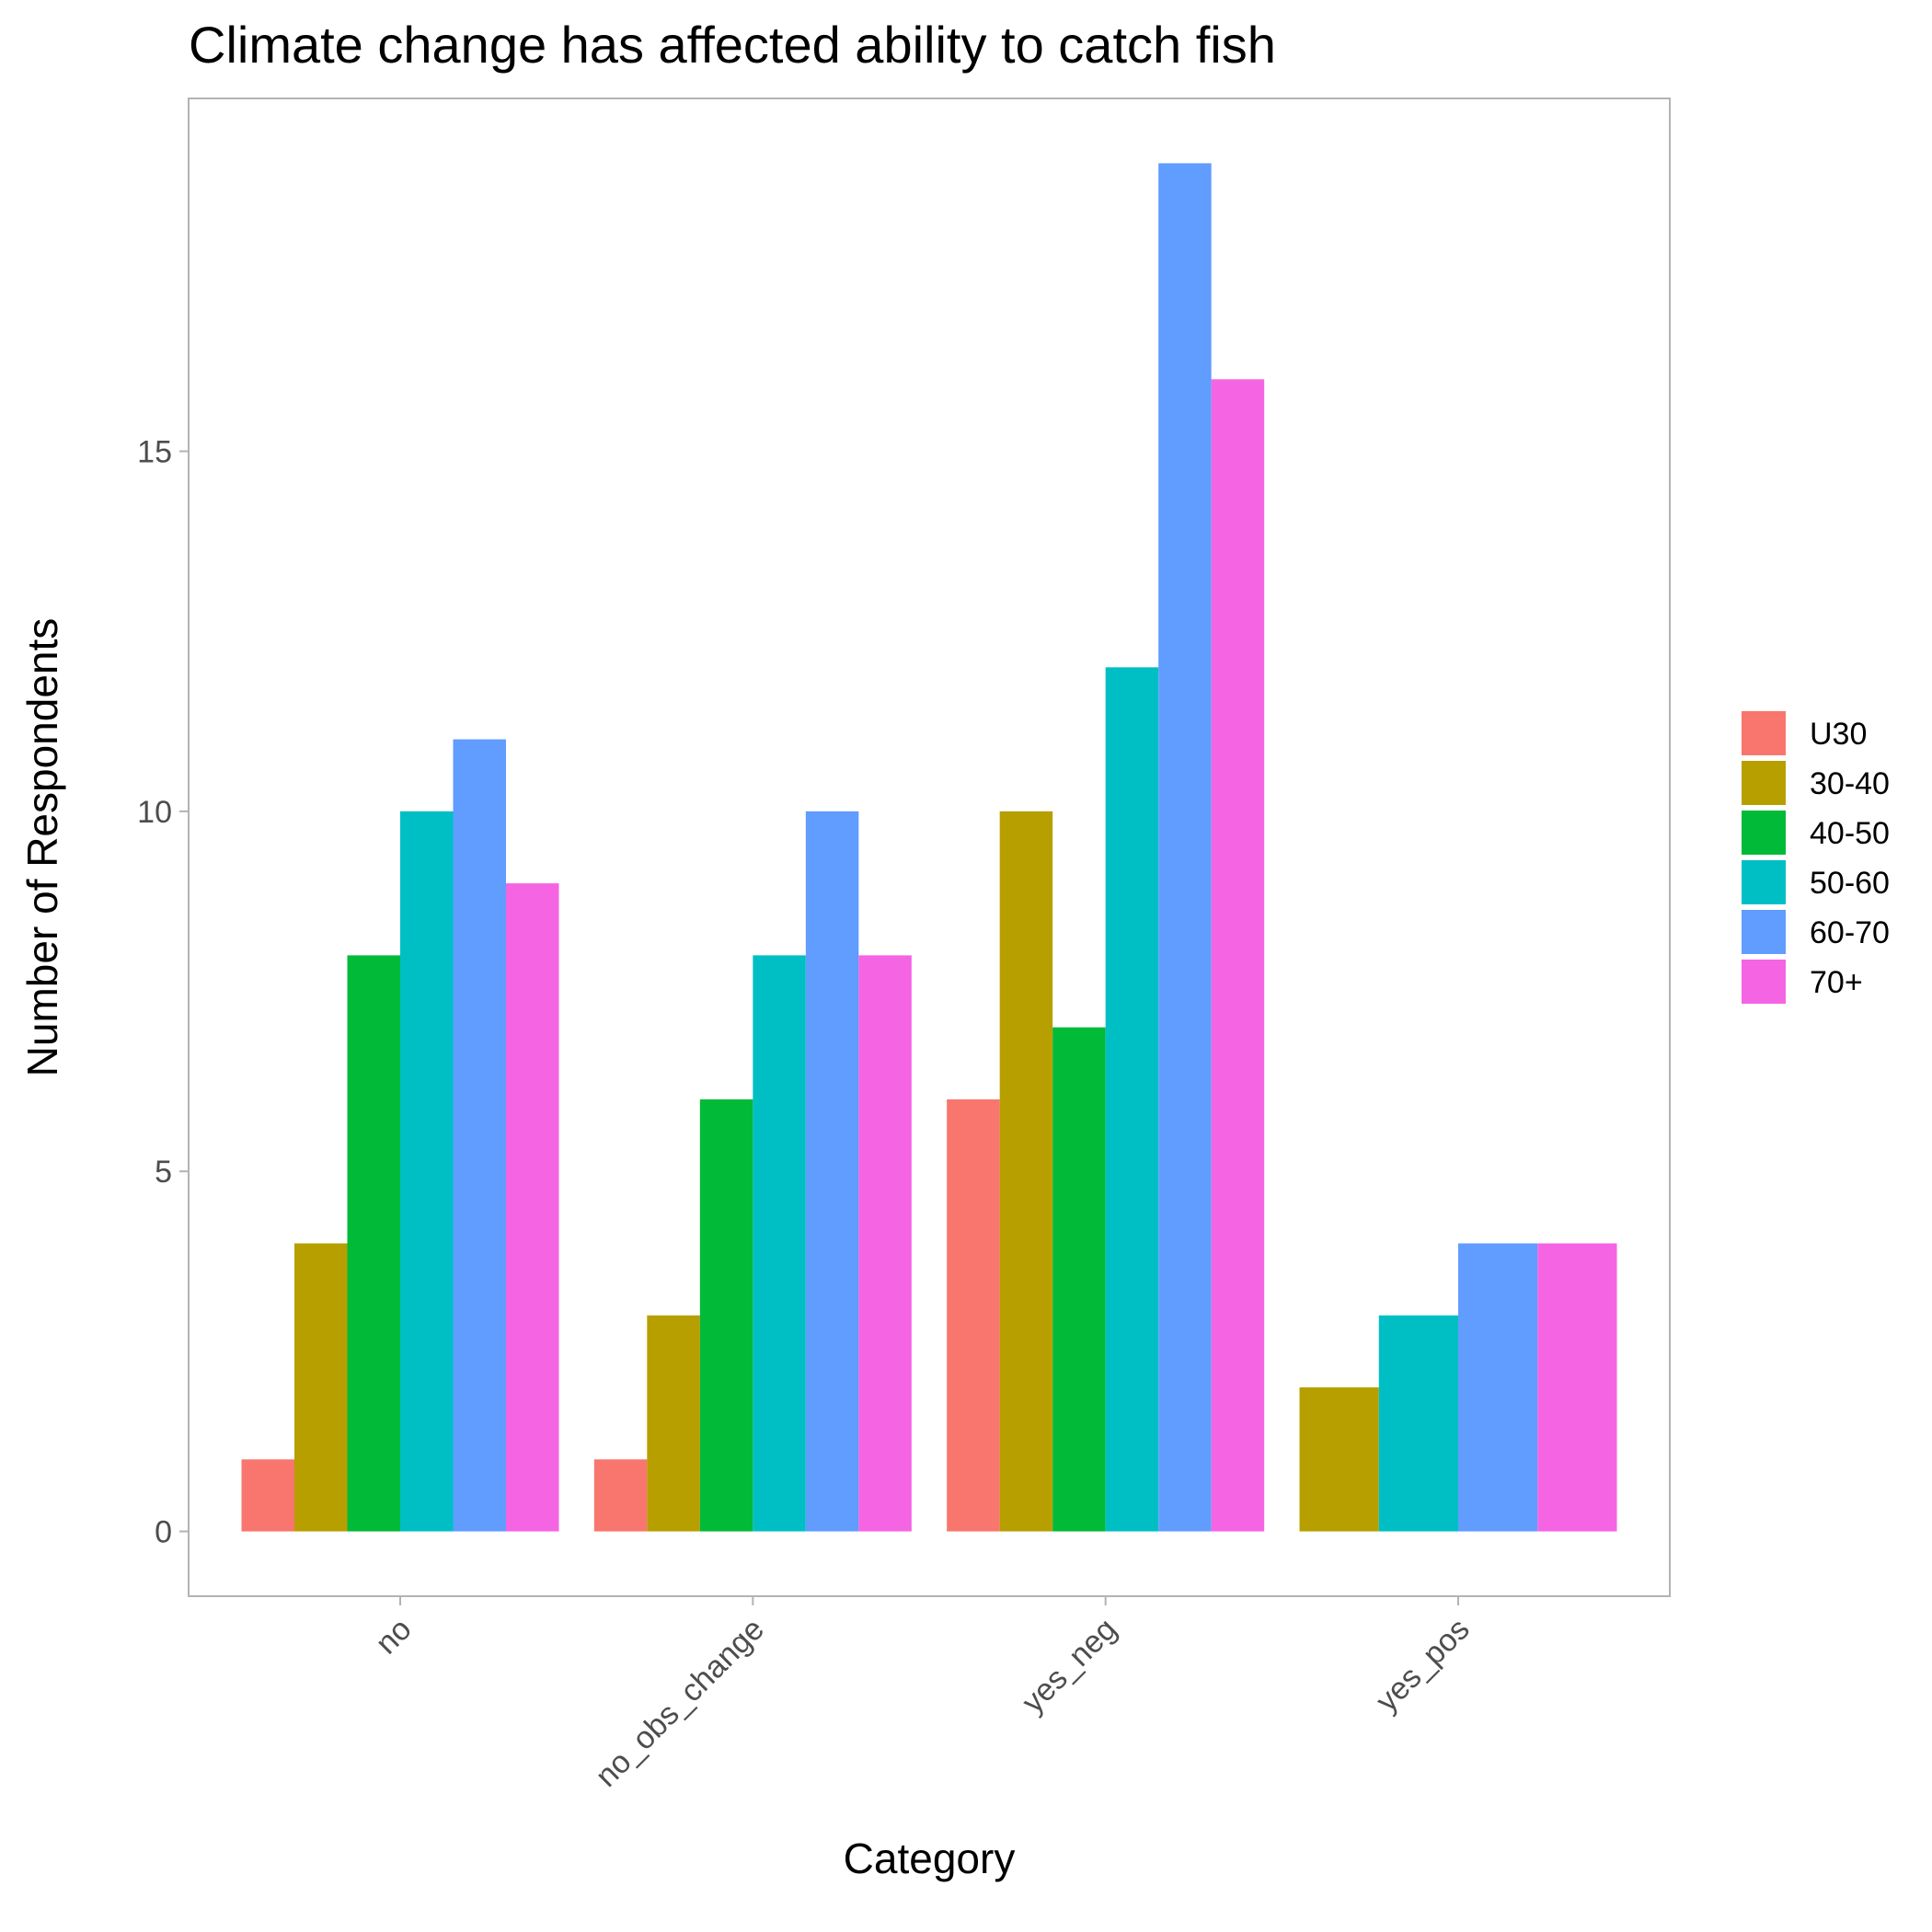  What do you see at coordinates (1070, 1666) in the screenshot?
I see `x-tick-label: yes_neg` at bounding box center [1070, 1666].